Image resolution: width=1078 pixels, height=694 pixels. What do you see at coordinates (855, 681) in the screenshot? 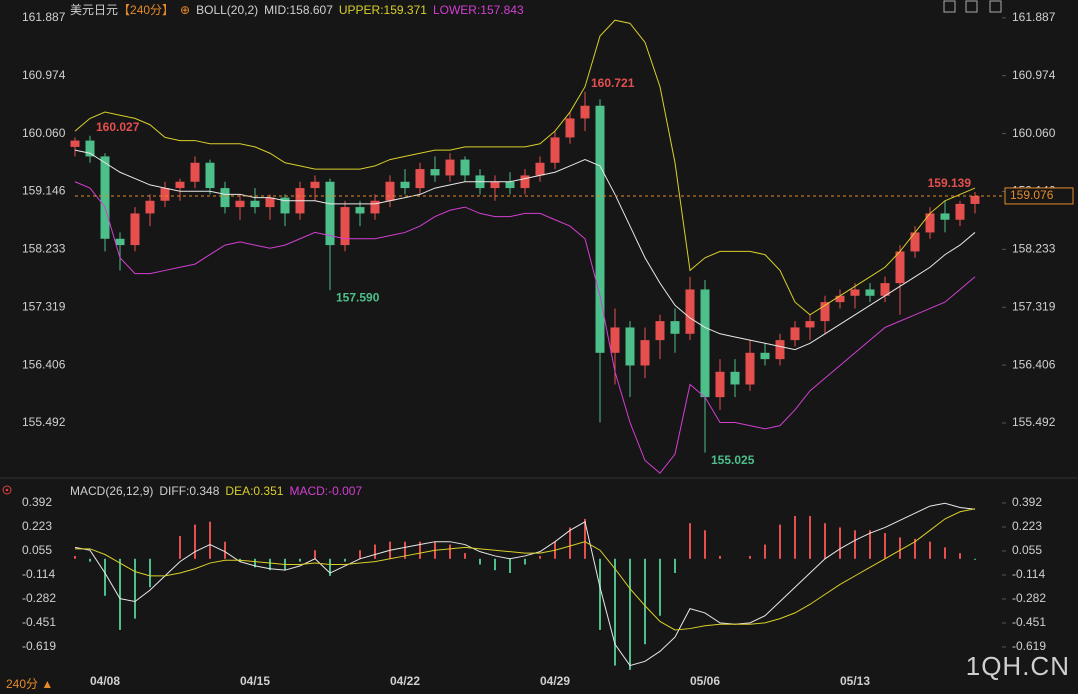
I see `x-tick-label: 05/13` at bounding box center [855, 681].